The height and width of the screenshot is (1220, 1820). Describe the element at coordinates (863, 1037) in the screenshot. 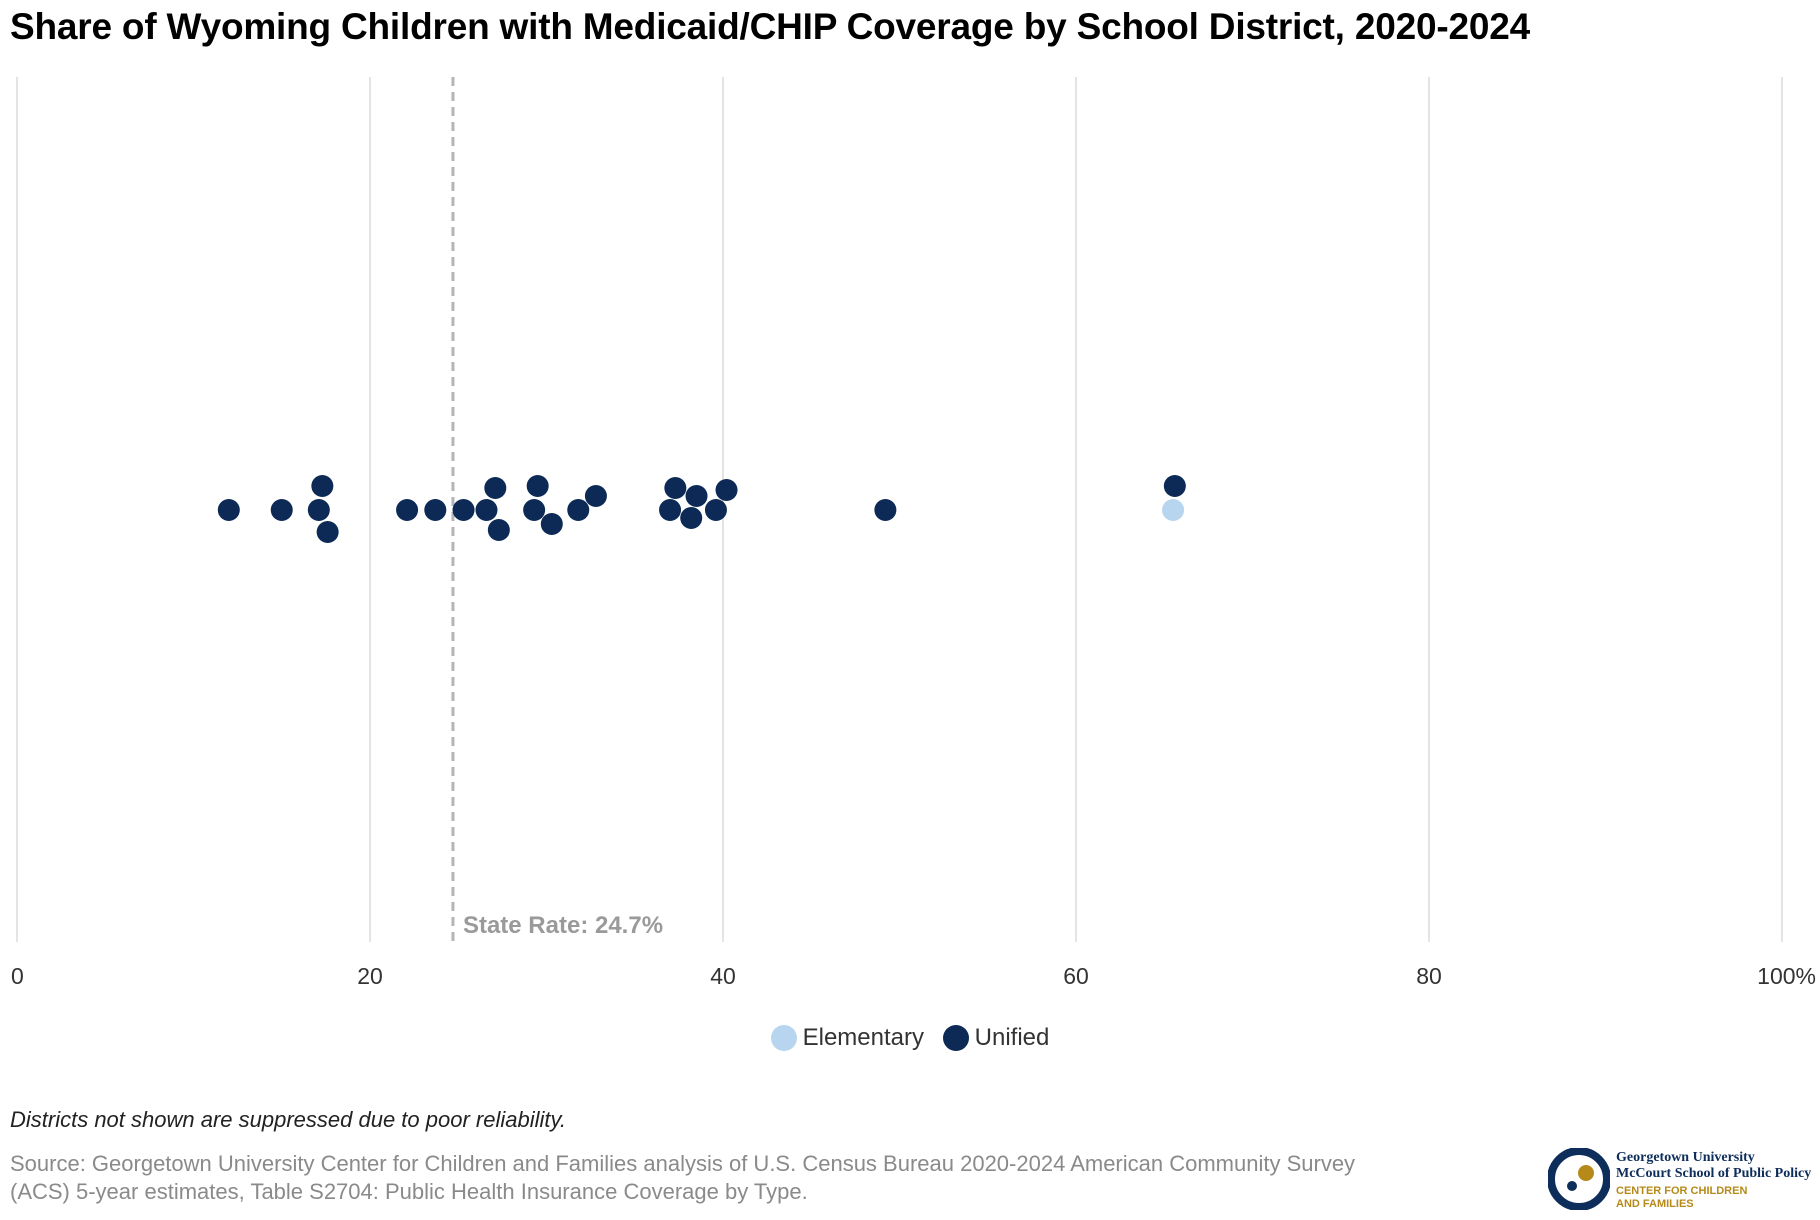

I see `legend-label-elementary: Elementary` at that location.